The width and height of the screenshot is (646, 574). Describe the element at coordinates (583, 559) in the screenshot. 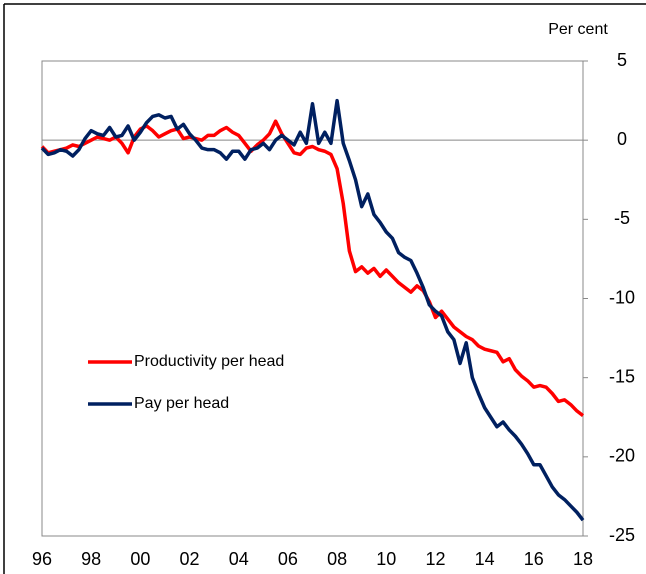

I see `x-tick-label: 18` at that location.